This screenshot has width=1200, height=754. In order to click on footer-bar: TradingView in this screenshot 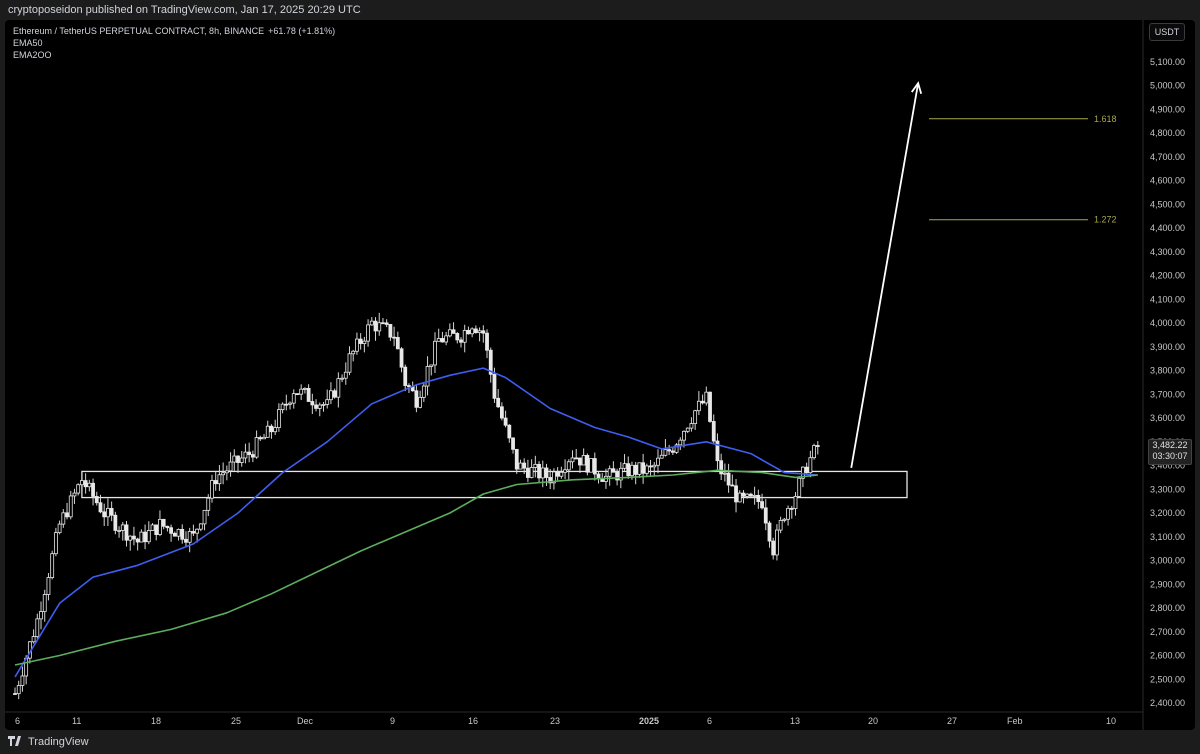, I will do `click(600, 742)`.